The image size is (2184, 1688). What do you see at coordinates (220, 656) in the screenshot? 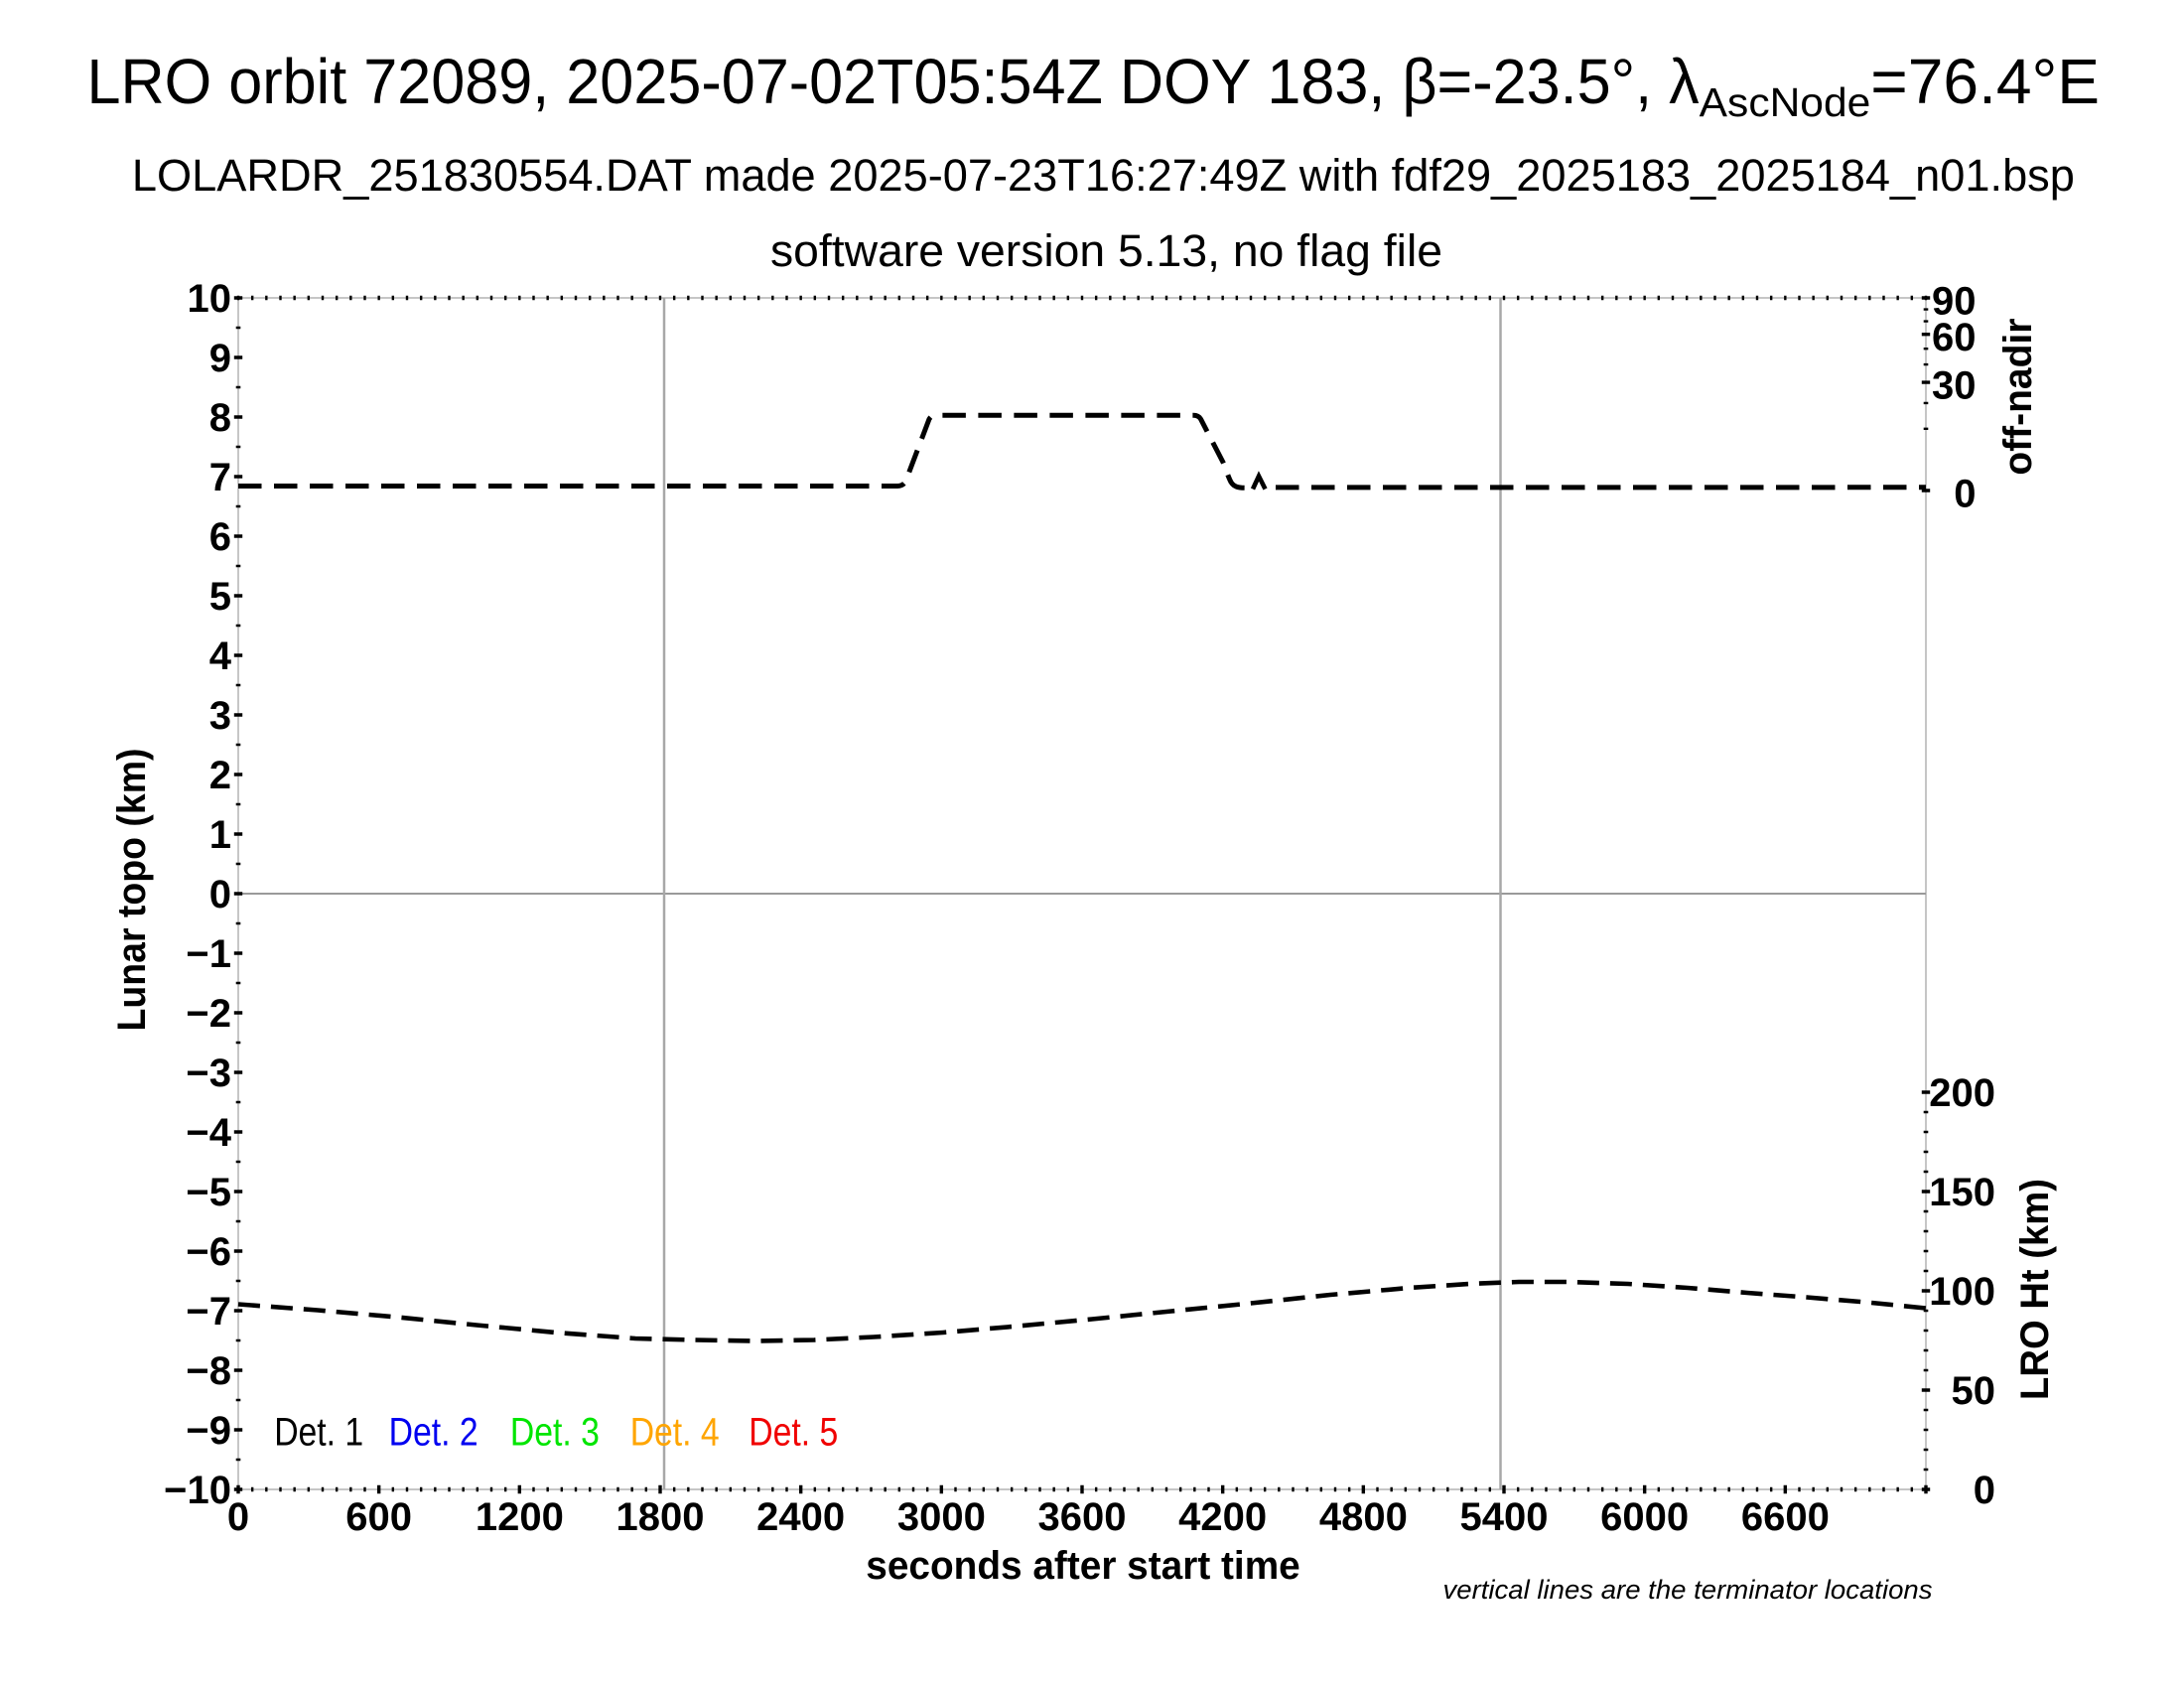
I see `svg-text: 4` at bounding box center [220, 656].